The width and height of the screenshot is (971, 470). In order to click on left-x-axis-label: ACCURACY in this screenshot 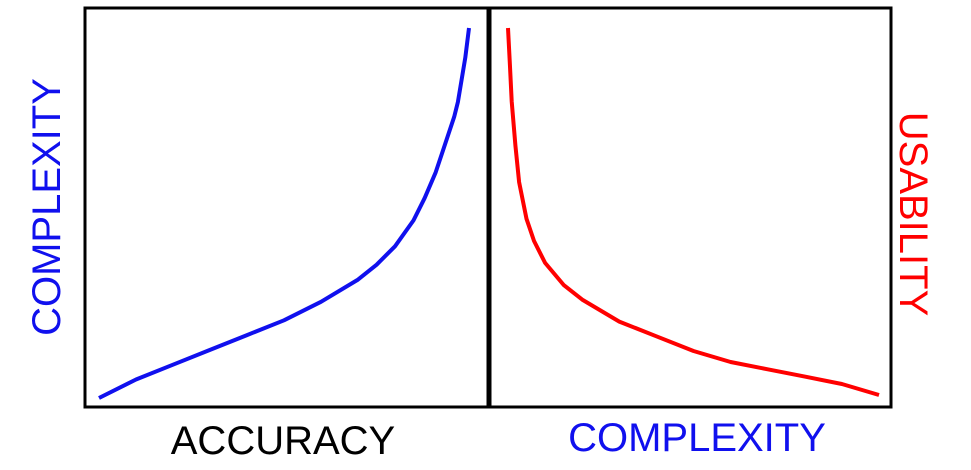, I will do `click(283, 441)`.